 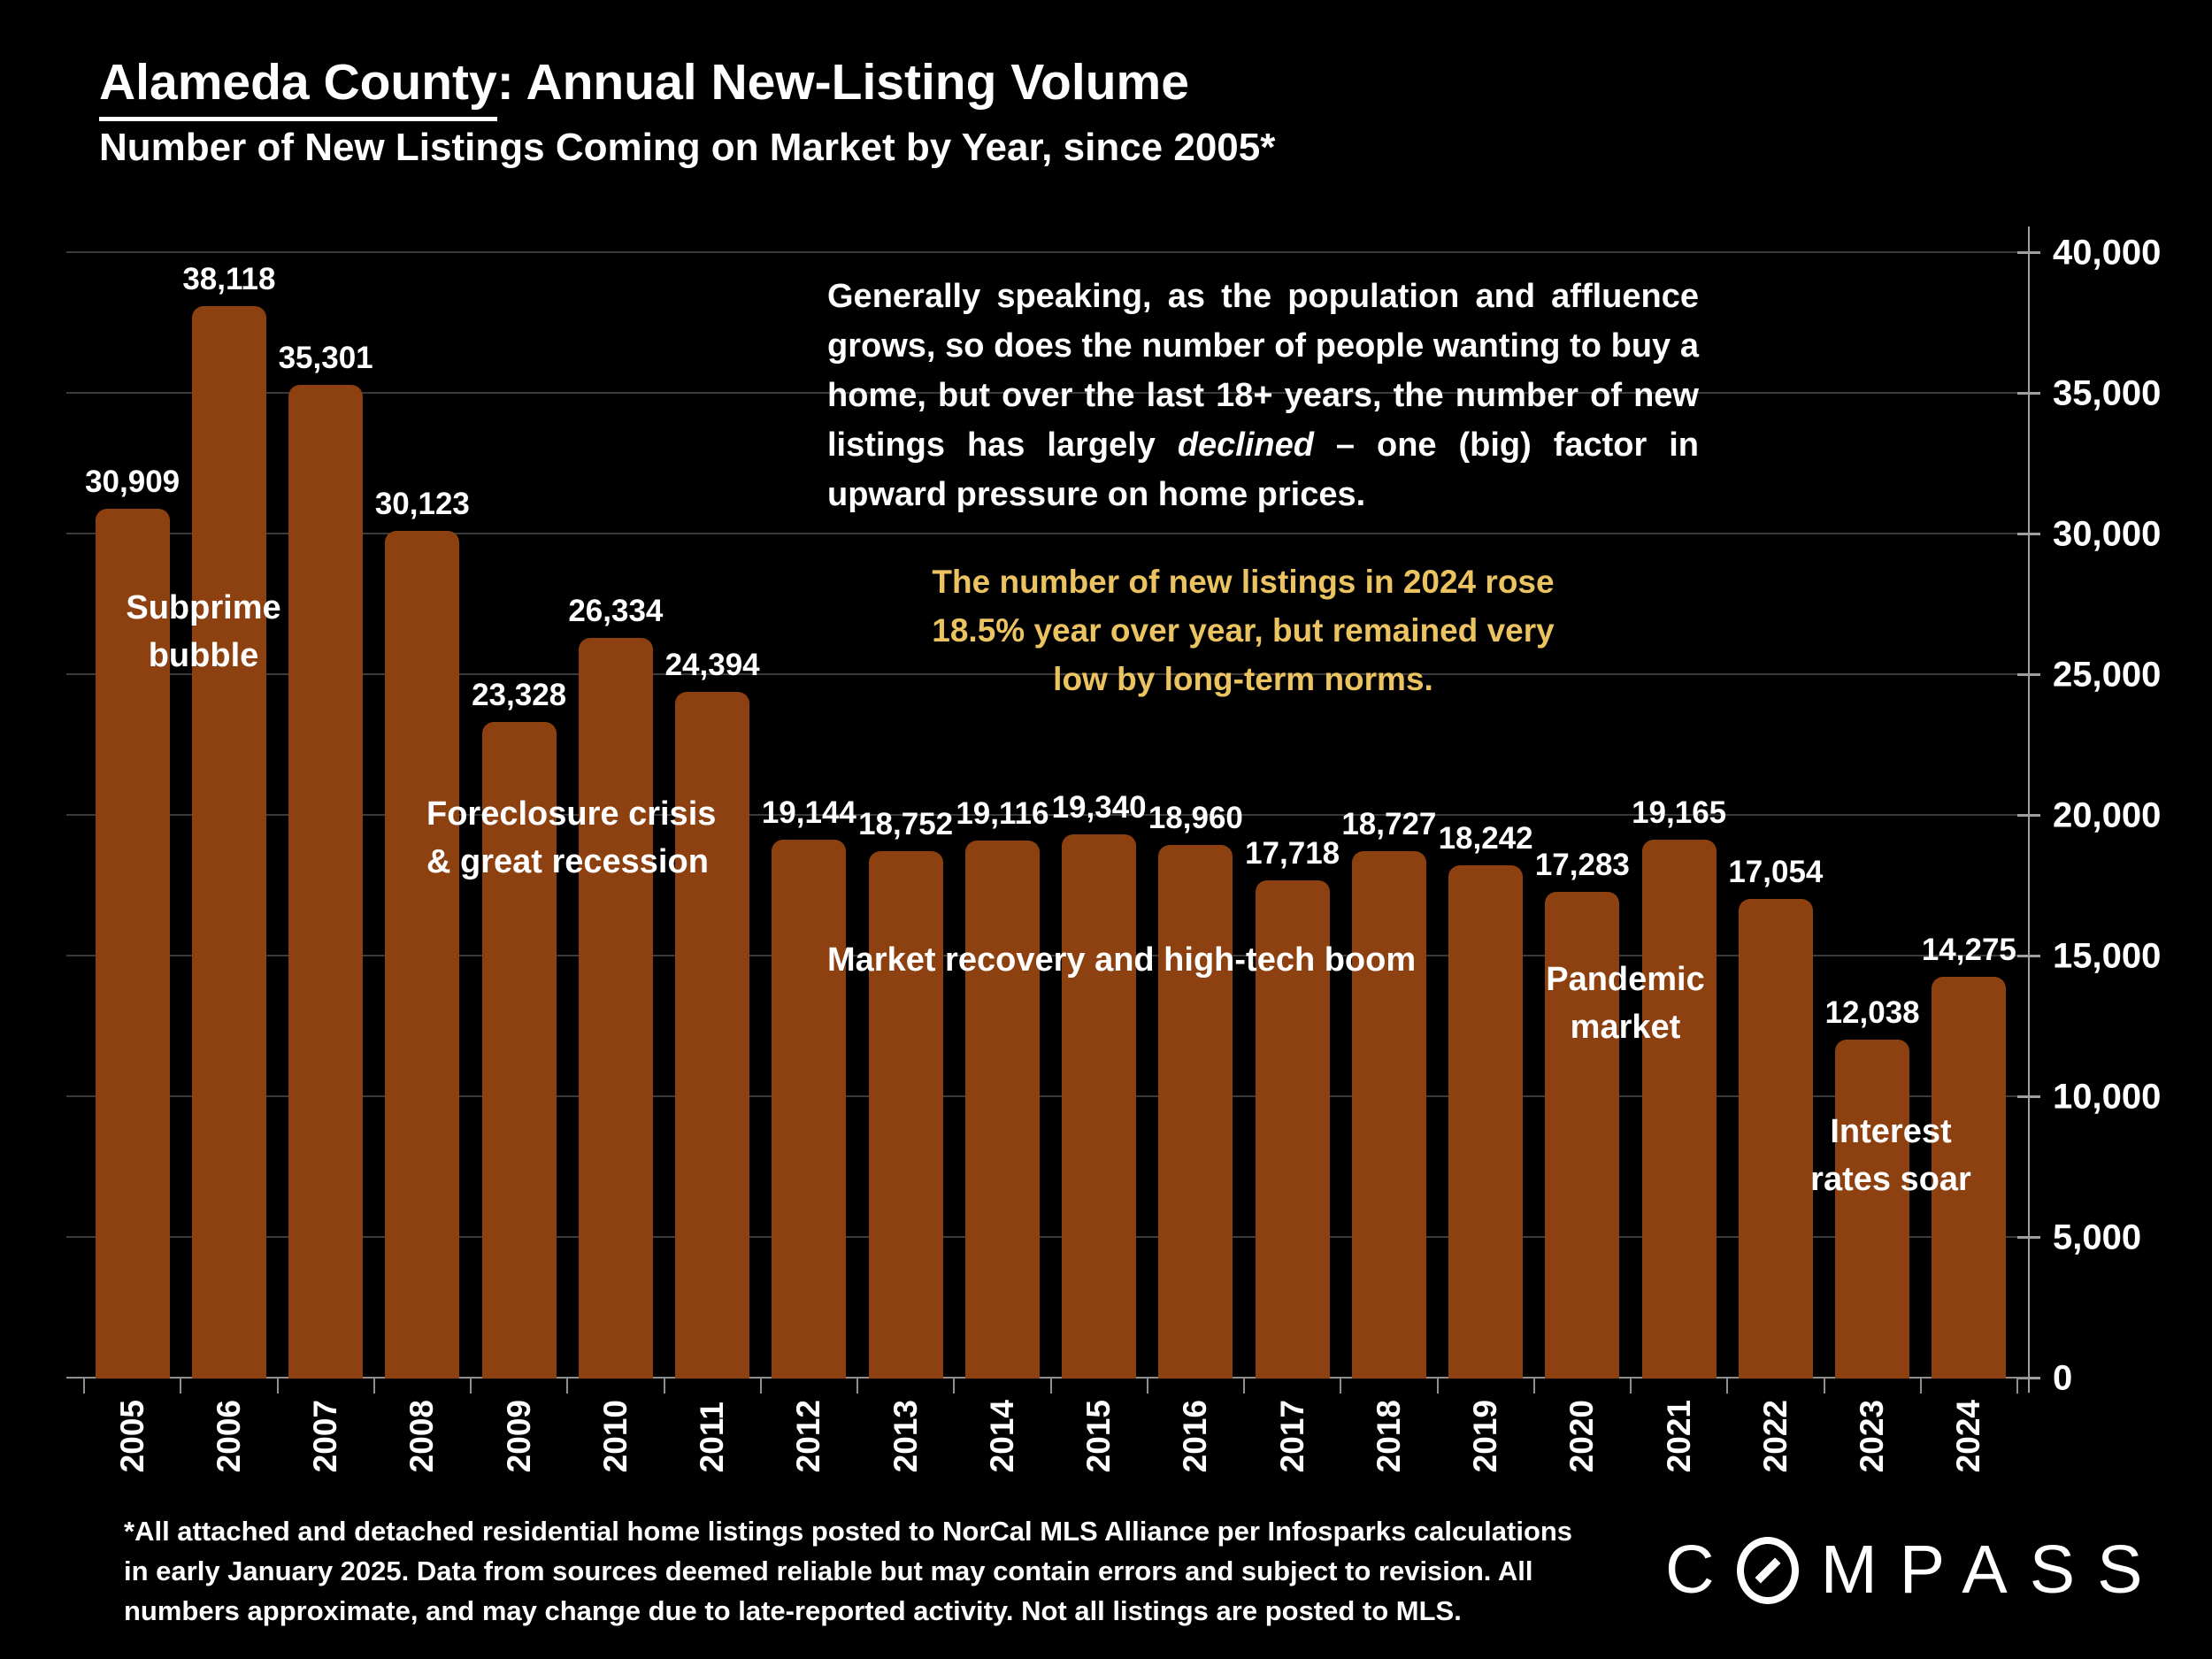 I want to click on bar-2017, so click(x=1293, y=1129).